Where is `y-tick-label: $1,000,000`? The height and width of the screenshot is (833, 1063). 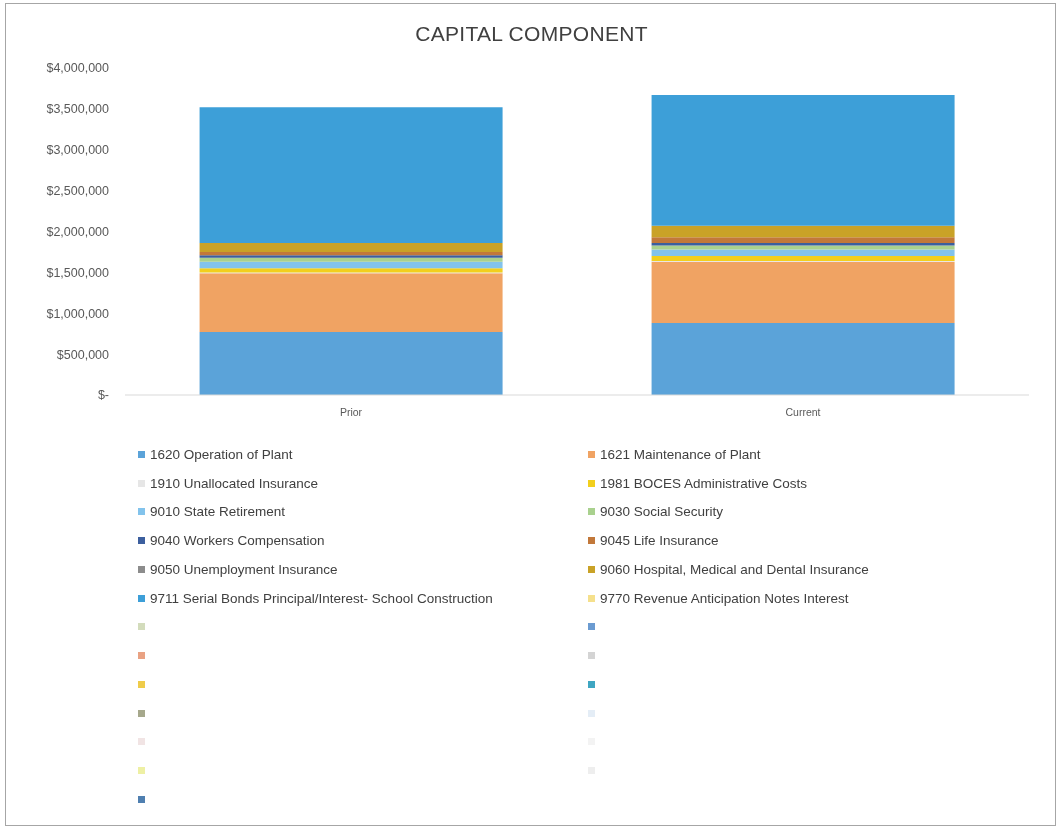 y-tick-label: $1,000,000 is located at coordinates (78, 313).